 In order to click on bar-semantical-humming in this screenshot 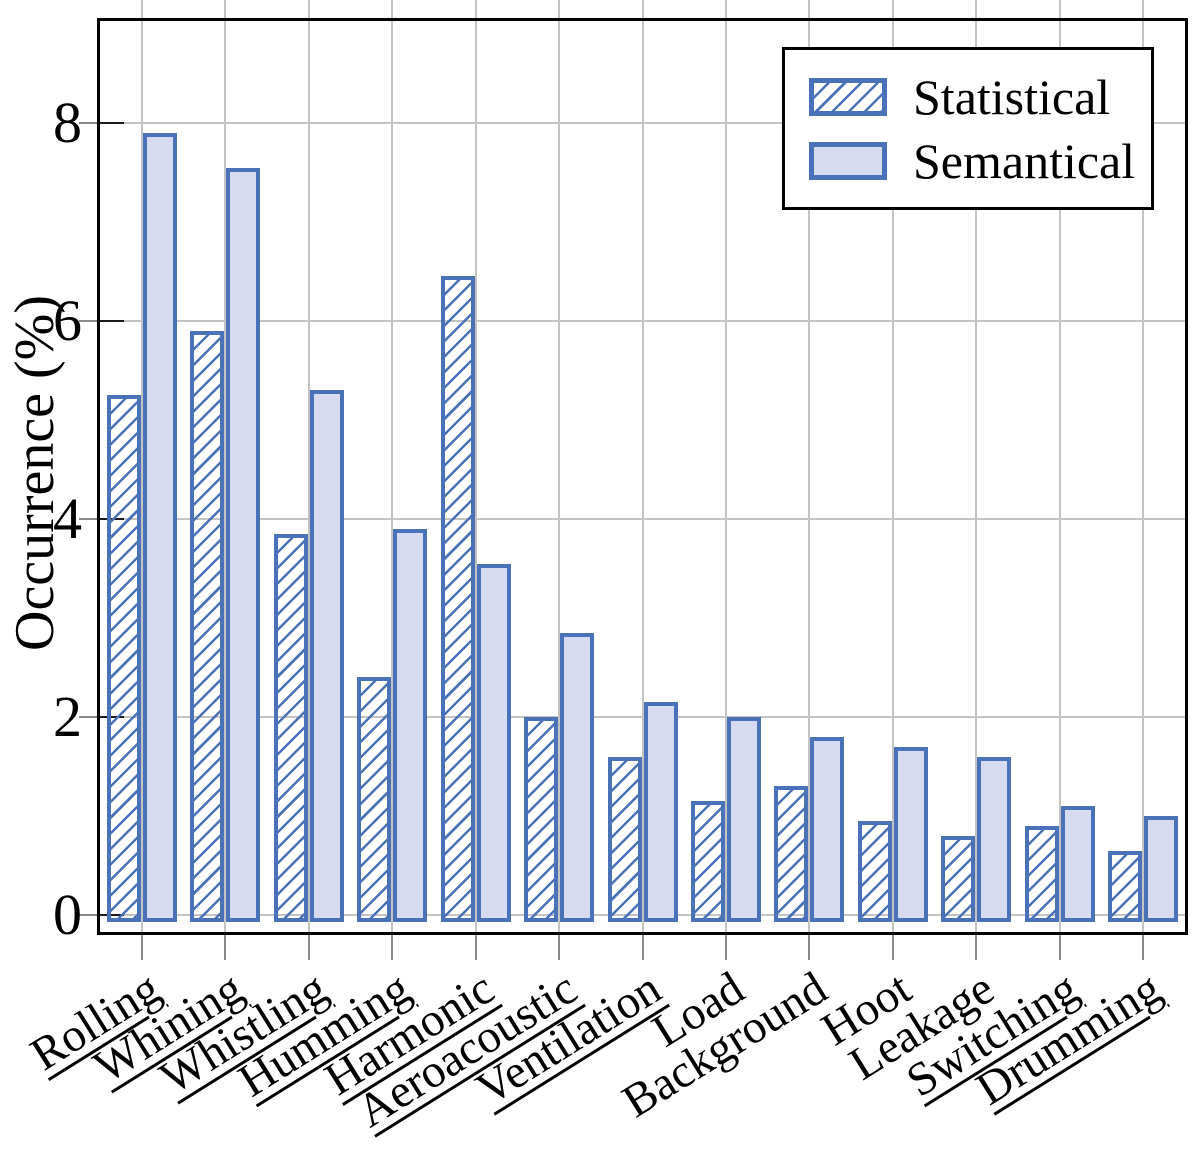, I will do `click(410, 725)`.